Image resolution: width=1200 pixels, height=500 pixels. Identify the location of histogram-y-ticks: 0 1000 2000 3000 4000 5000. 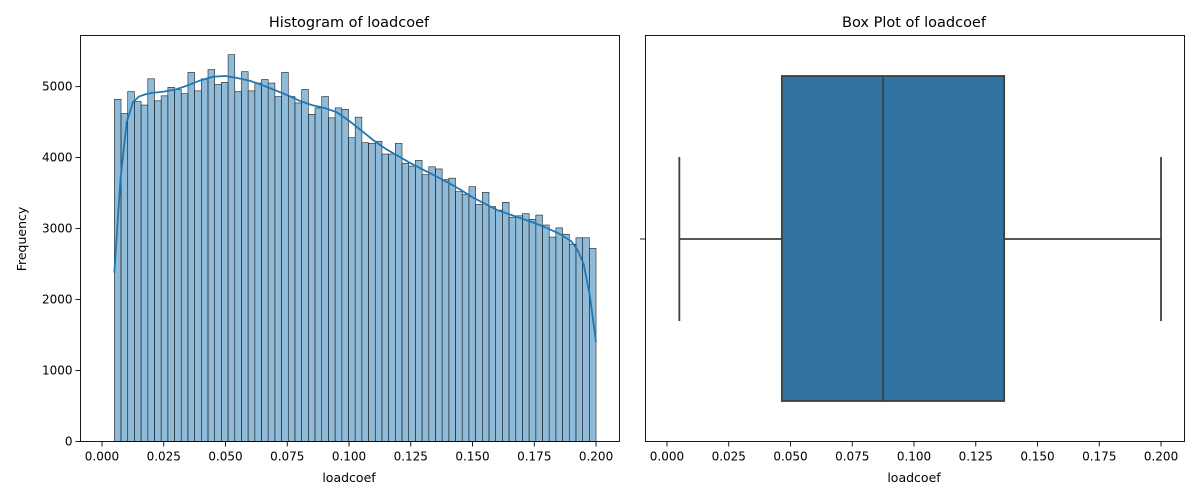
(61, 264).